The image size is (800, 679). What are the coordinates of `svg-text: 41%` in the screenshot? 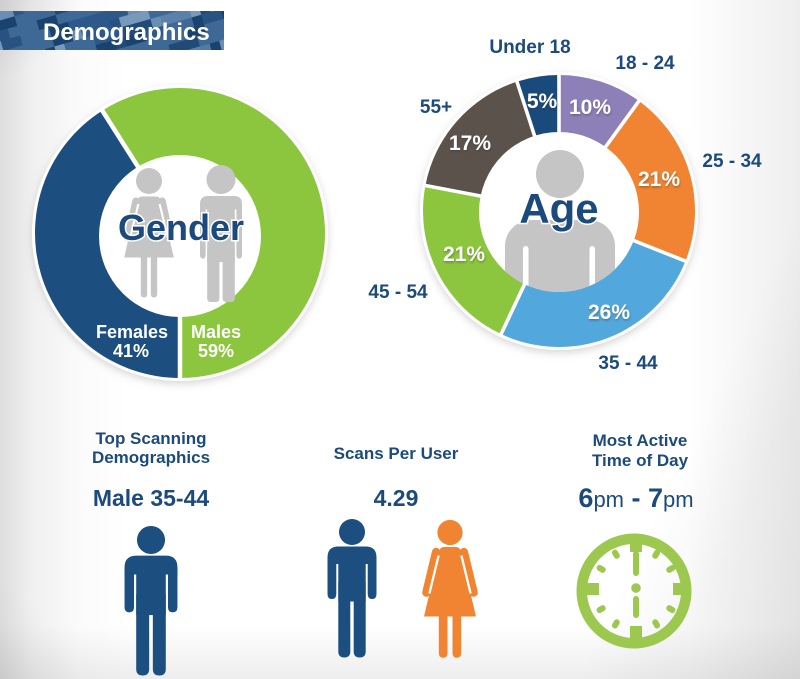 It's located at (131, 351).